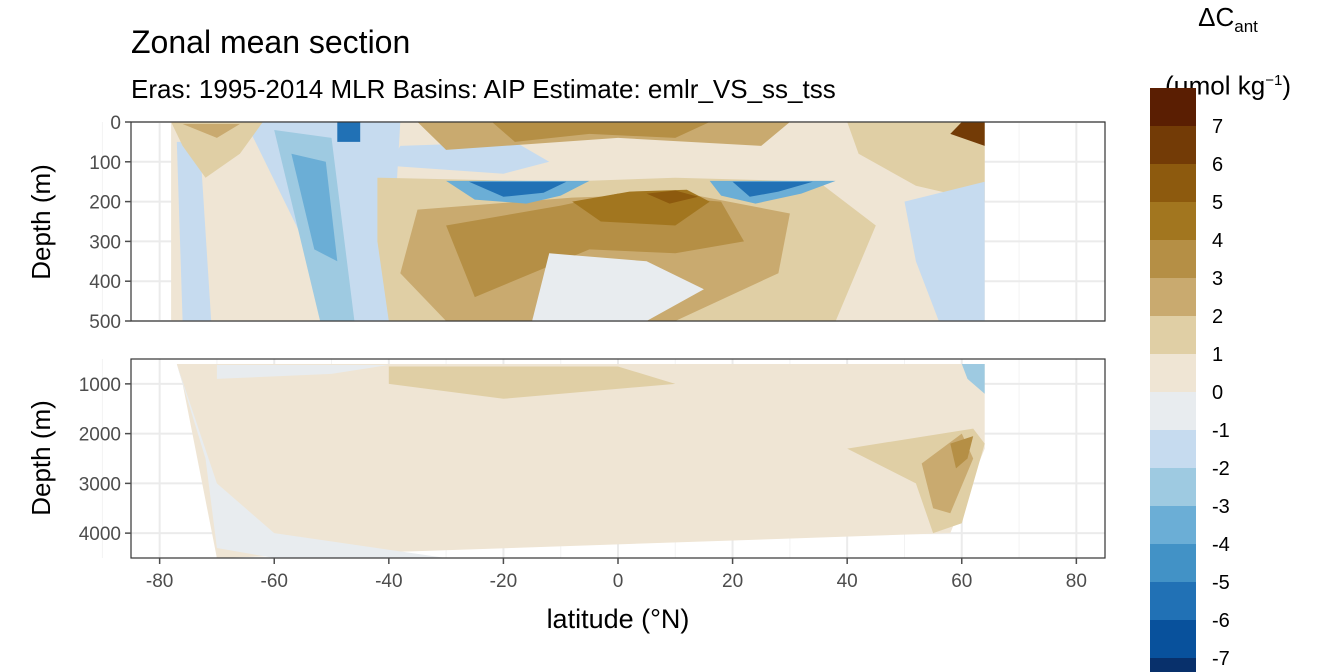  What do you see at coordinates (105, 163) in the screenshot?
I see `y-tick-label: 100` at bounding box center [105, 163].